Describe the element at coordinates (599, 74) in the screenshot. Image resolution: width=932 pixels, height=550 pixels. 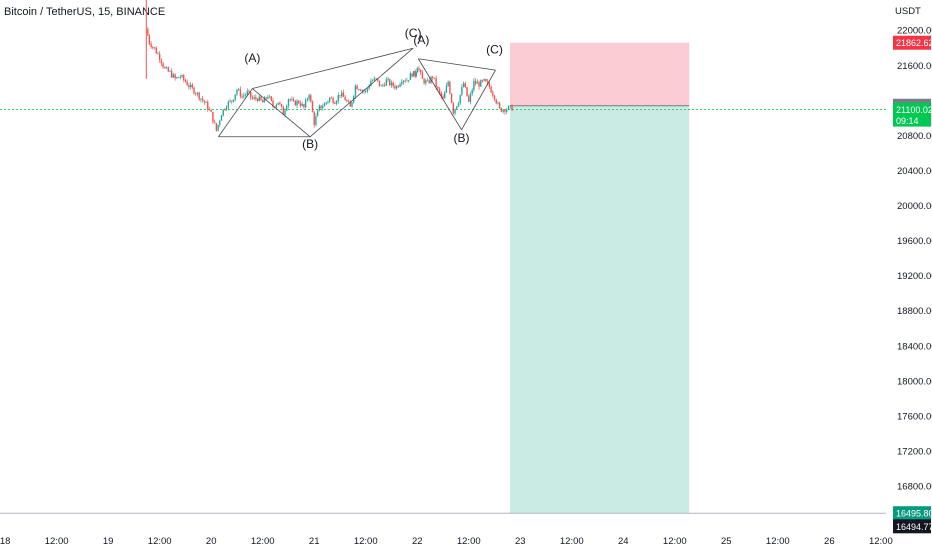
I see `stop-loss-zone` at that location.